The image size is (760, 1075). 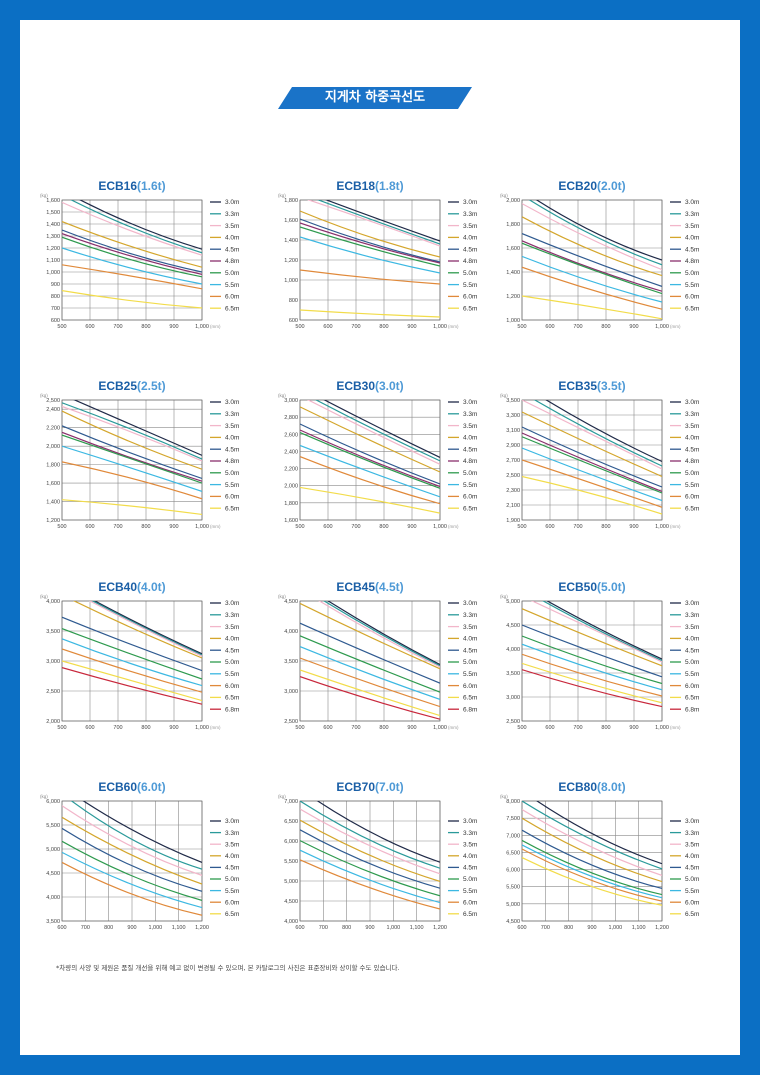 I want to click on legend-label: 6.5m, so click(x=692, y=914).